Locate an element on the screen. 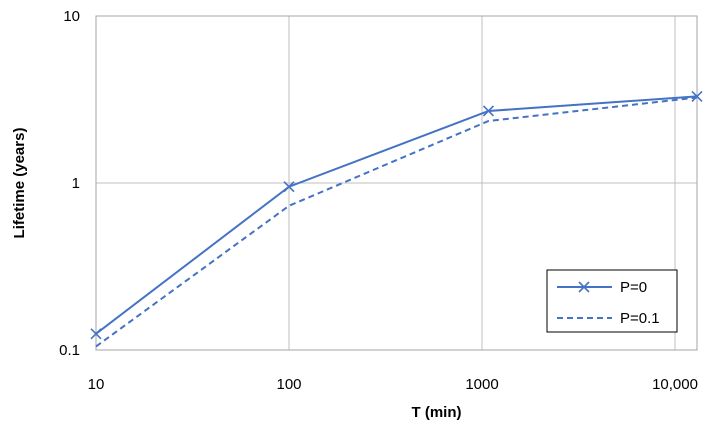 This screenshot has width=710, height=424. x-tick-label: 1000 is located at coordinates (481, 384).